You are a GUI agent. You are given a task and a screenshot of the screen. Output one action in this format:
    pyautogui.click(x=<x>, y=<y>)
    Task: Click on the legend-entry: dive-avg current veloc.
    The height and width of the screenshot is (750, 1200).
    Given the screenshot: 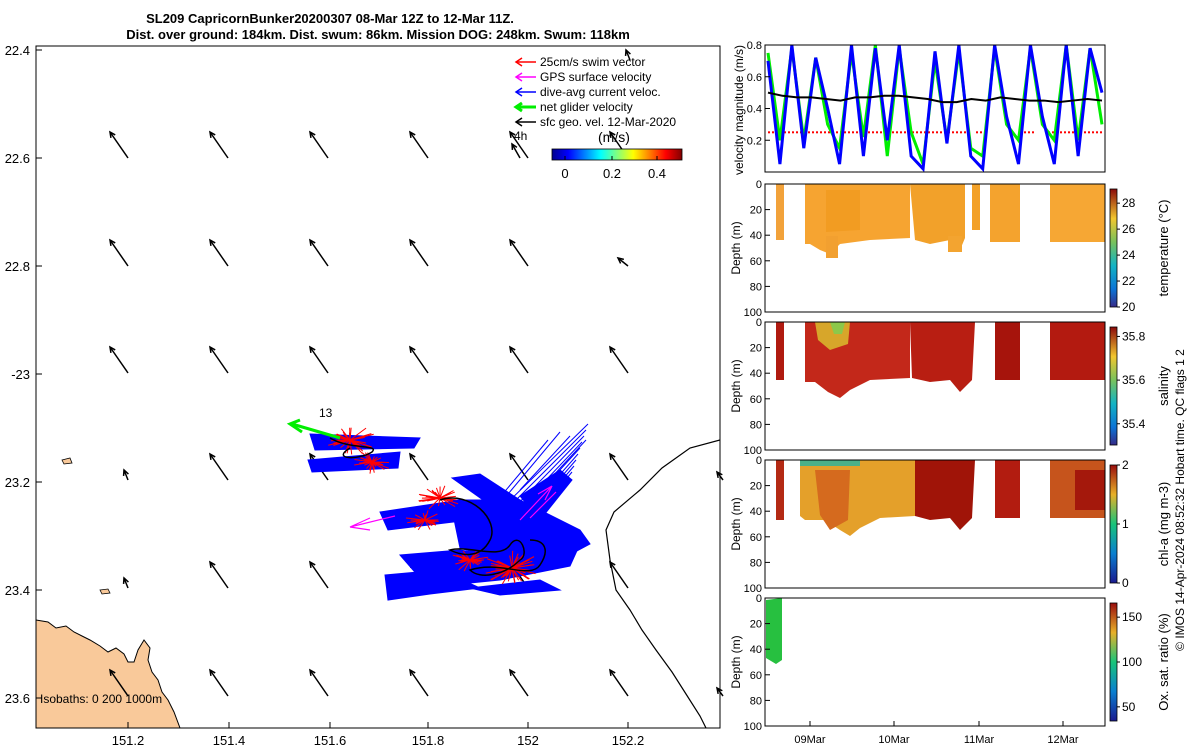 What is the action you would take?
    pyautogui.click(x=587, y=92)
    